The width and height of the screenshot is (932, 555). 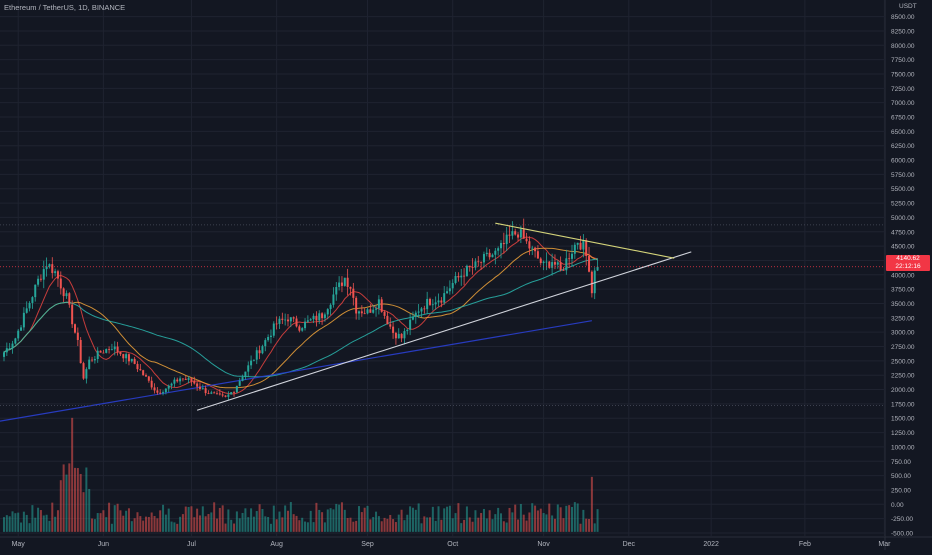 What do you see at coordinates (903, 390) in the screenshot?
I see `price-tick-label: 2000.00` at bounding box center [903, 390].